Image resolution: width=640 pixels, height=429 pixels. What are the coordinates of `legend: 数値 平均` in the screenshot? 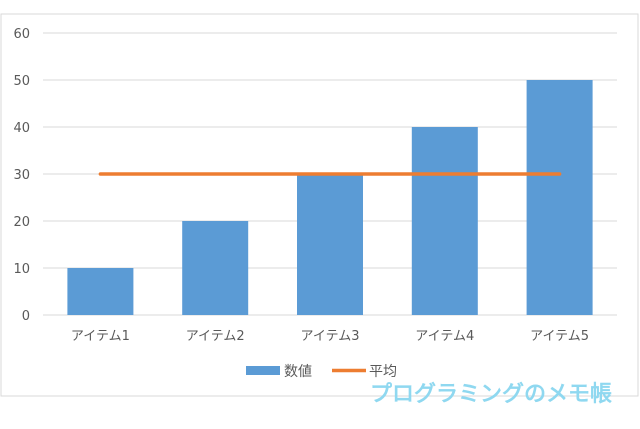 It's located at (321, 372).